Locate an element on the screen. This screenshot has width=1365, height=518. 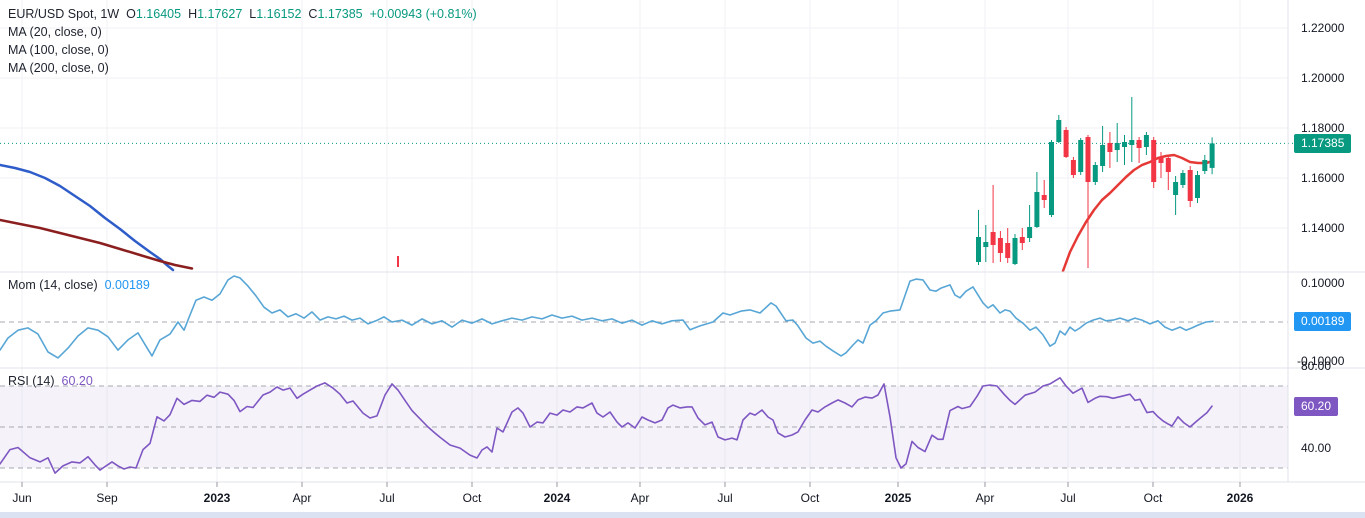
close-value: 1.17385 is located at coordinates (340, 14).